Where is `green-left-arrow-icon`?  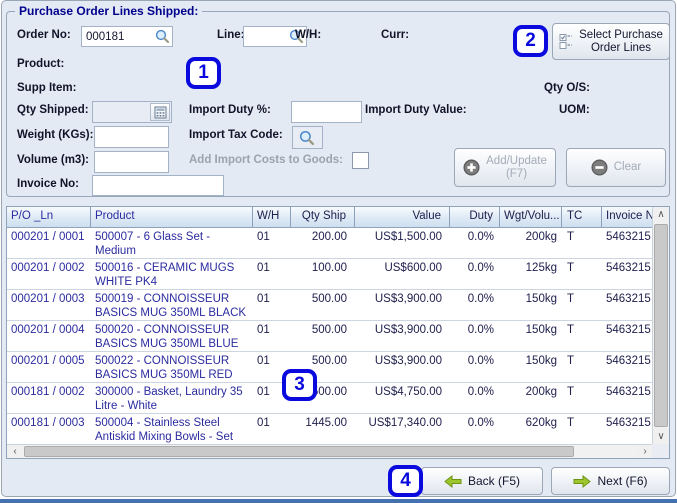 green-left-arrow-icon is located at coordinates (453, 481).